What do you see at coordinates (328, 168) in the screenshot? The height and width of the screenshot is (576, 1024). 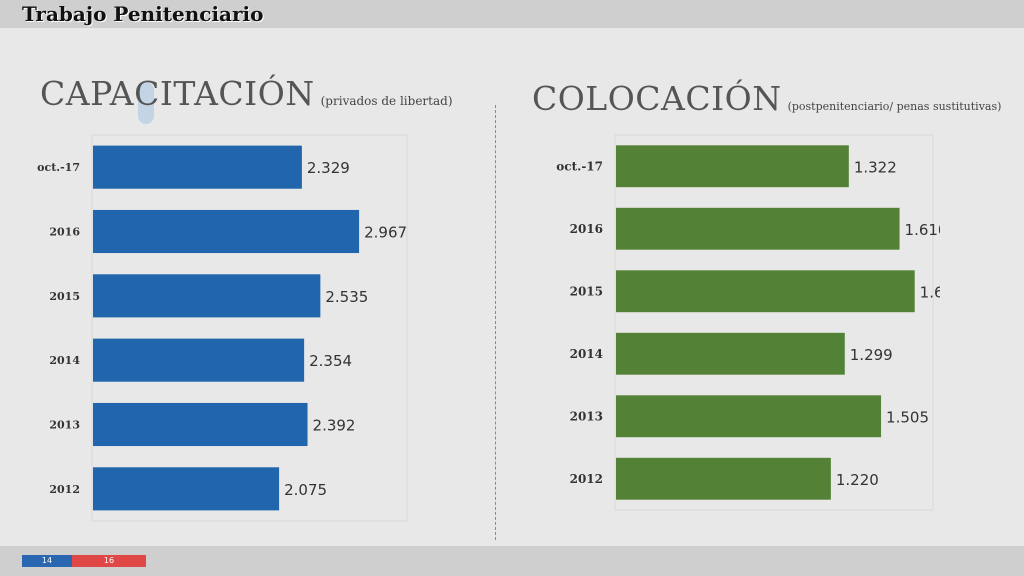 I see `capacitacion-value-label-0: 2.329` at bounding box center [328, 168].